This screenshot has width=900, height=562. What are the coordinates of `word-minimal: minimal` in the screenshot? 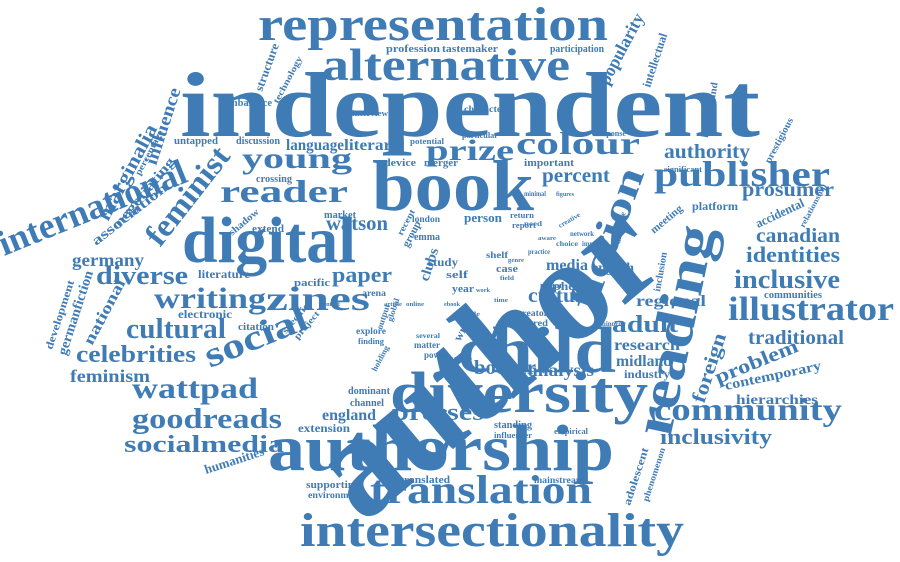 It's located at (535, 194).